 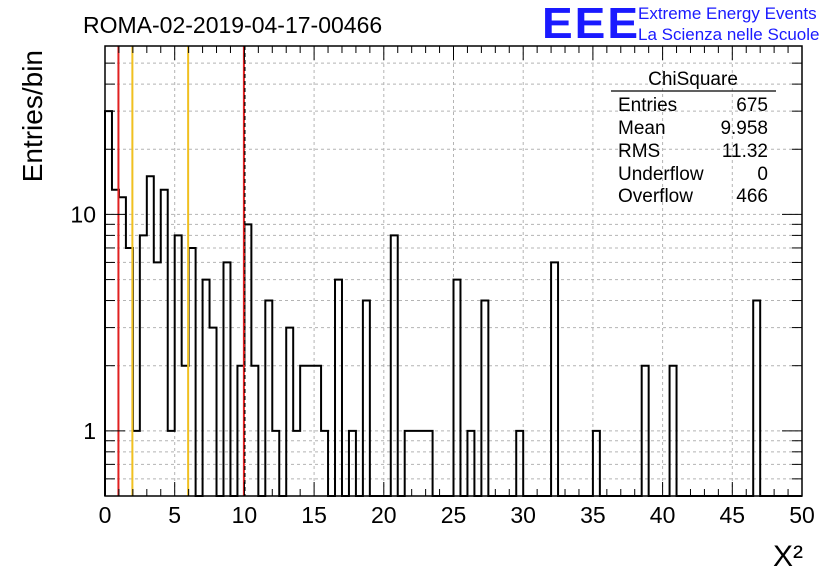 What do you see at coordinates (181, 271) in the screenshot?
I see `reference-lines` at bounding box center [181, 271].